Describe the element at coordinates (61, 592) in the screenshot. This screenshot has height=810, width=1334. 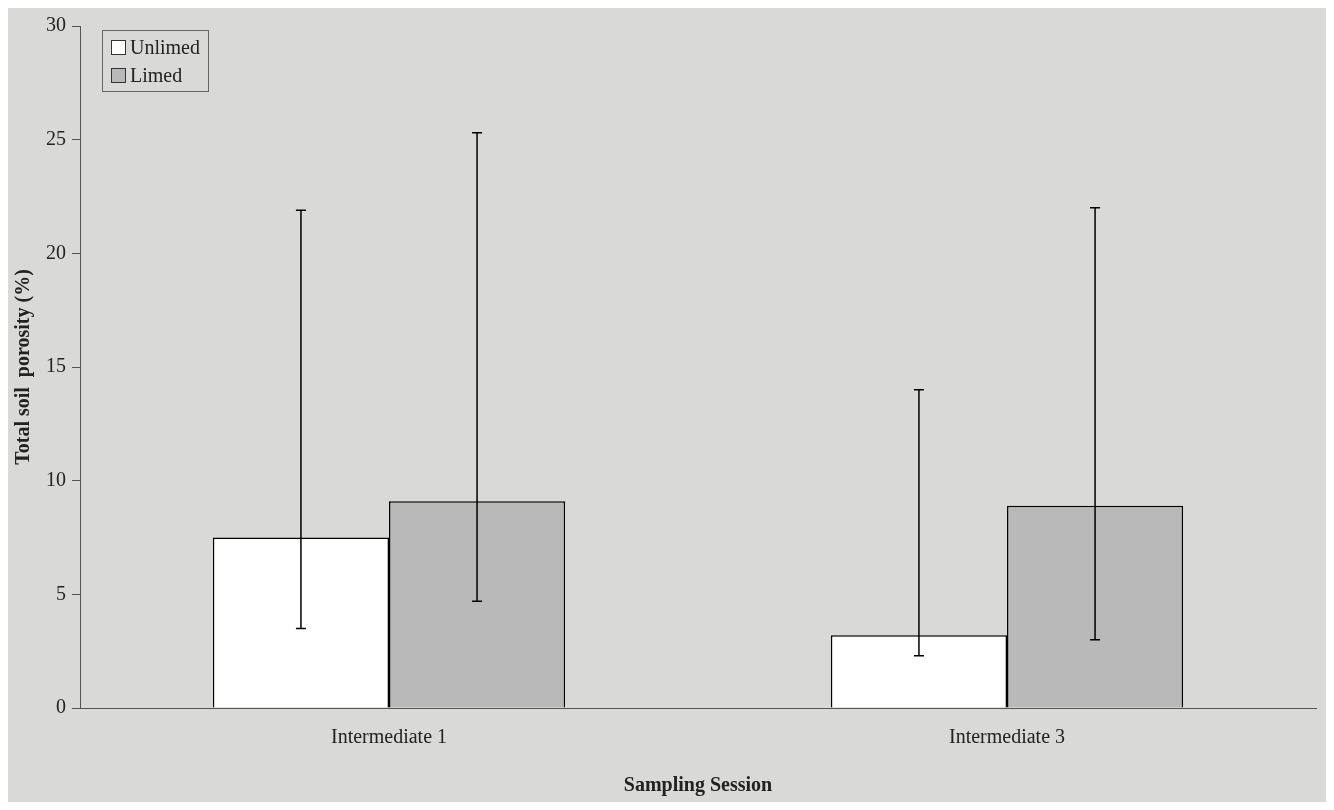
I see `y-tick-label: 5` at that location.